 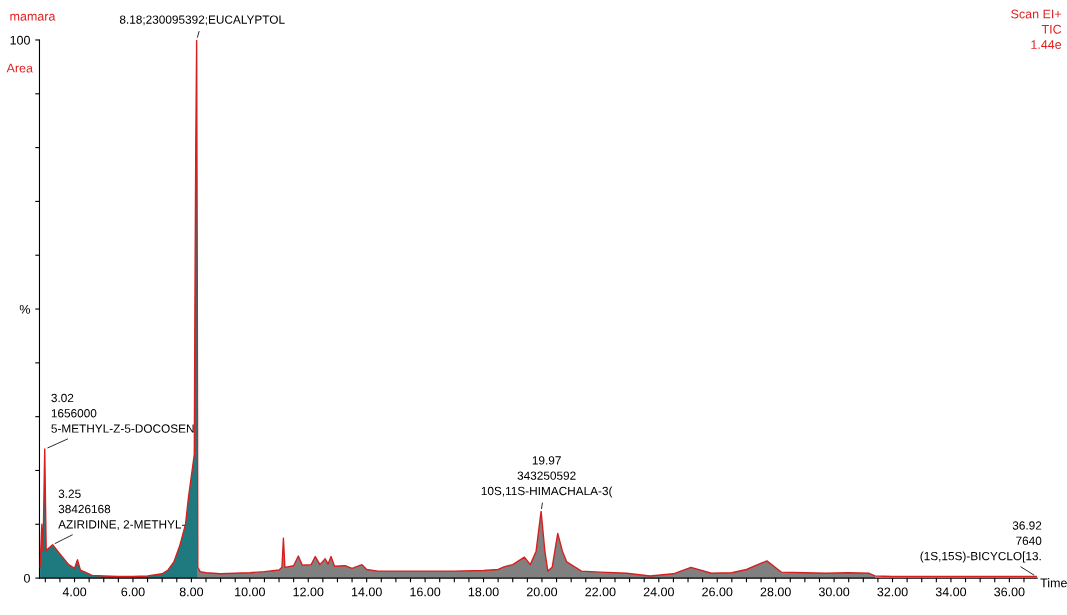 What do you see at coordinates (133, 592) in the screenshot?
I see `x-tick-label: 6.00` at bounding box center [133, 592].